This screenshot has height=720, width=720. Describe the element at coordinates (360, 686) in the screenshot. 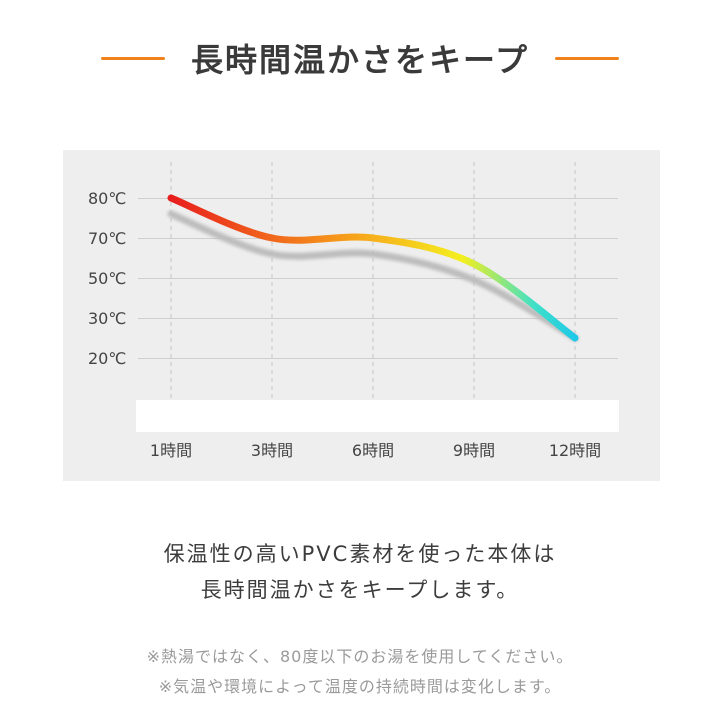

I see `note-environment: ※気温や環境によって温度の持続時間は変化します。` at that location.